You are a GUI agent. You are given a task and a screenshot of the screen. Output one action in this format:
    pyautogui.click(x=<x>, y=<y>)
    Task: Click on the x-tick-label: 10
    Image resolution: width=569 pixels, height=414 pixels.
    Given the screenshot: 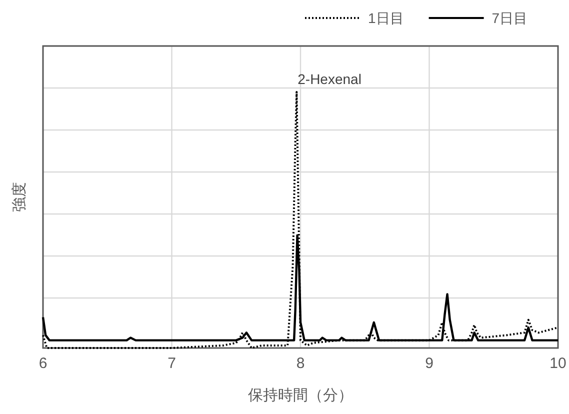 What is the action you would take?
    pyautogui.click(x=558, y=363)
    